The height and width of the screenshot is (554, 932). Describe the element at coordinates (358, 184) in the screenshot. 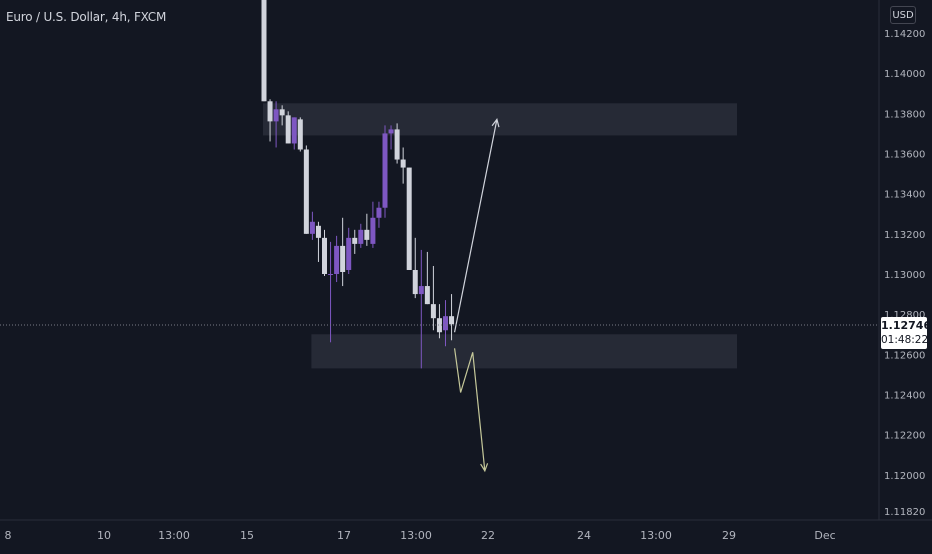

I see `candles-layer` at that location.